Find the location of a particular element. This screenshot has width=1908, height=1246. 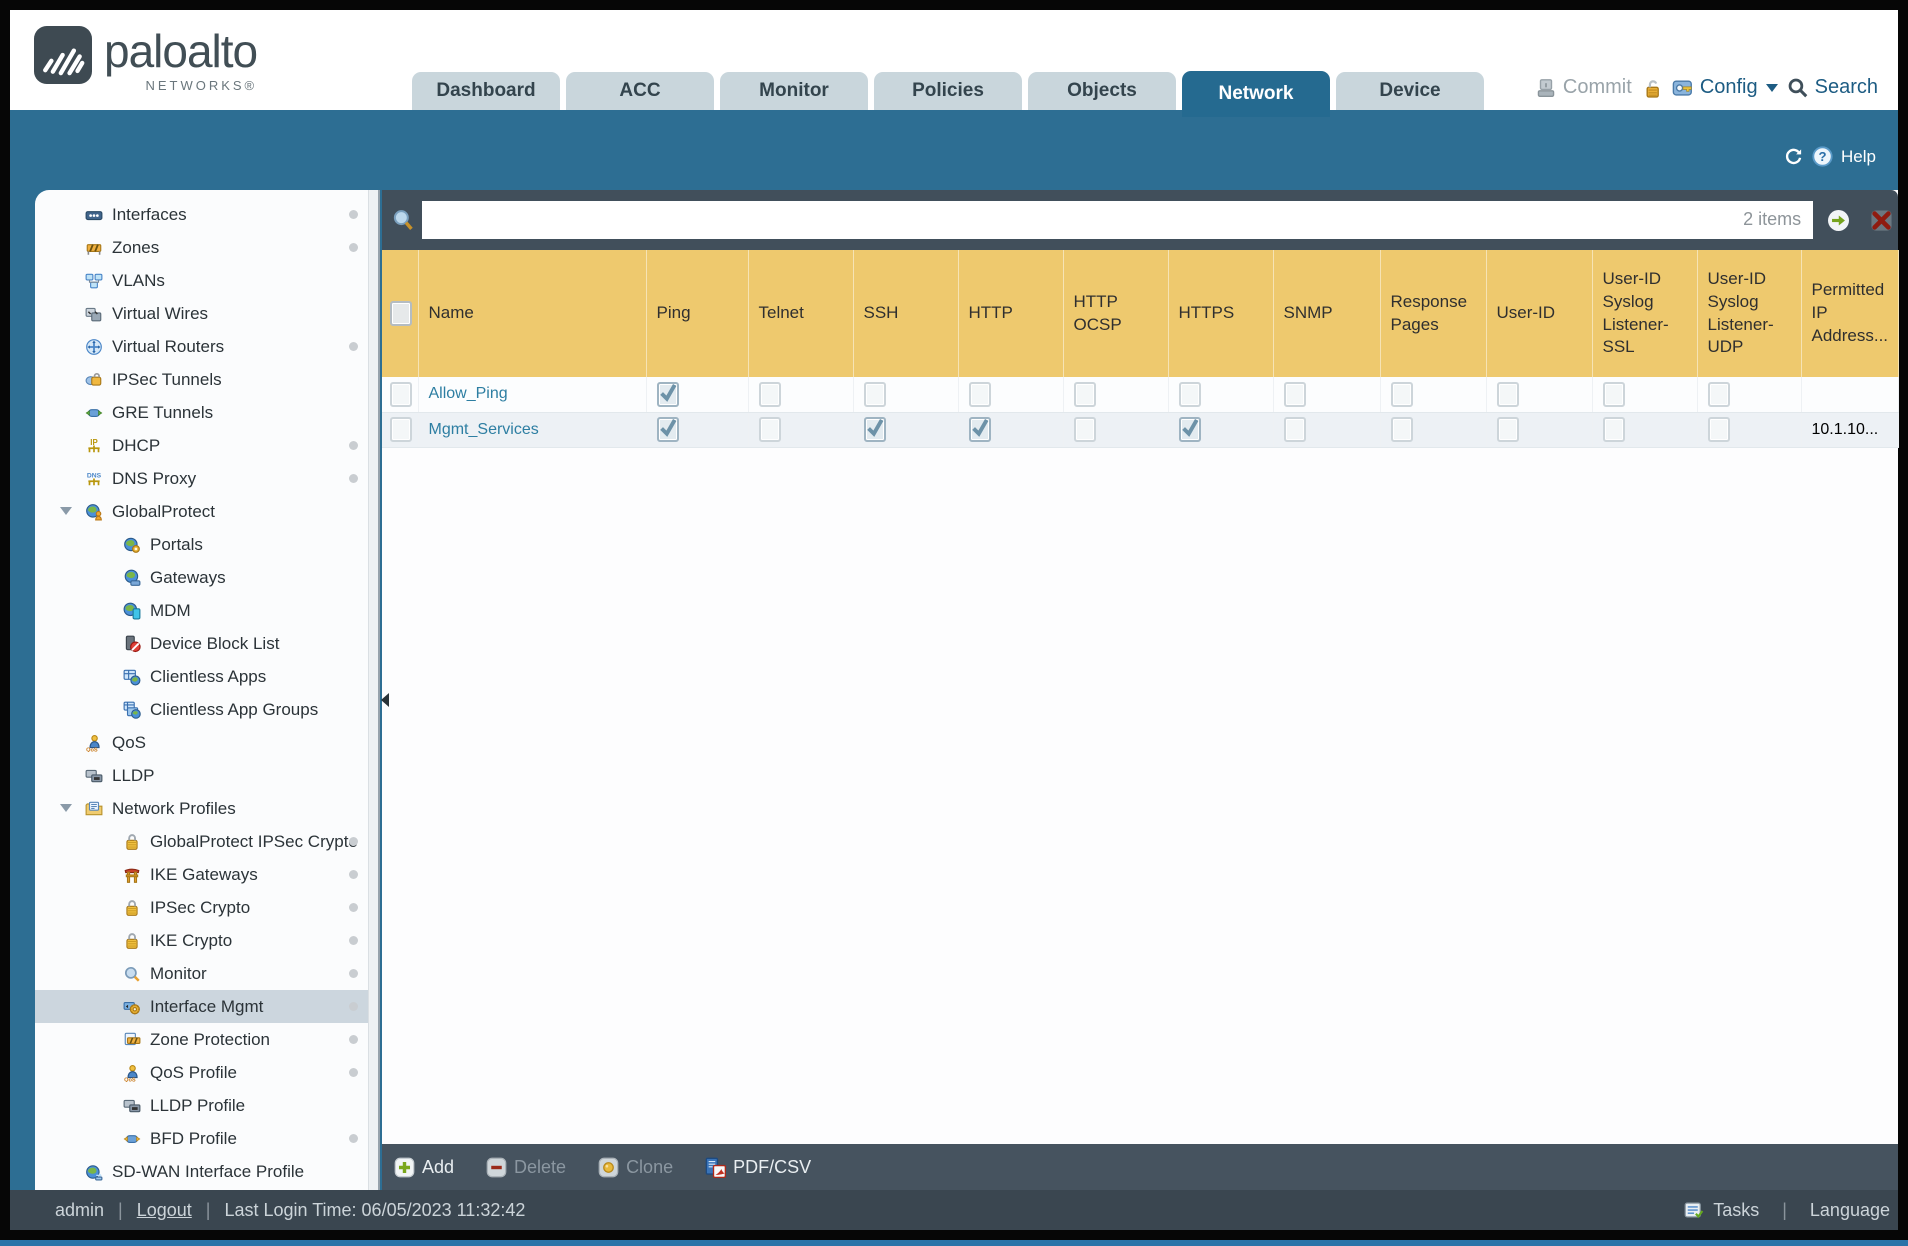

commit-button: Commit is located at coordinates (1583, 87).